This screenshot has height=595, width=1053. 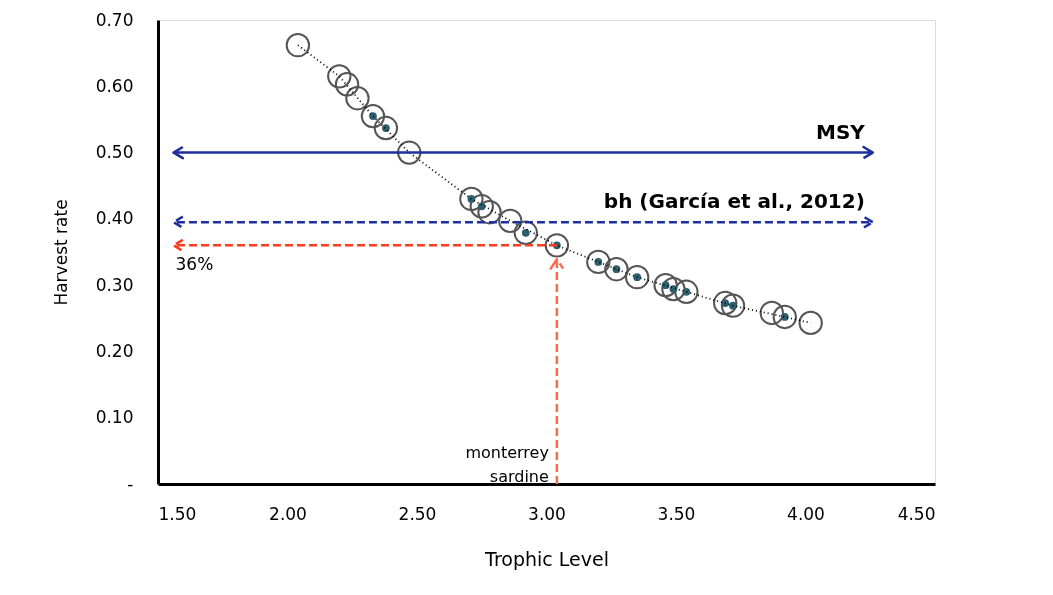 What do you see at coordinates (841, 131) in the screenshot?
I see `ref-line-label: MSY` at bounding box center [841, 131].